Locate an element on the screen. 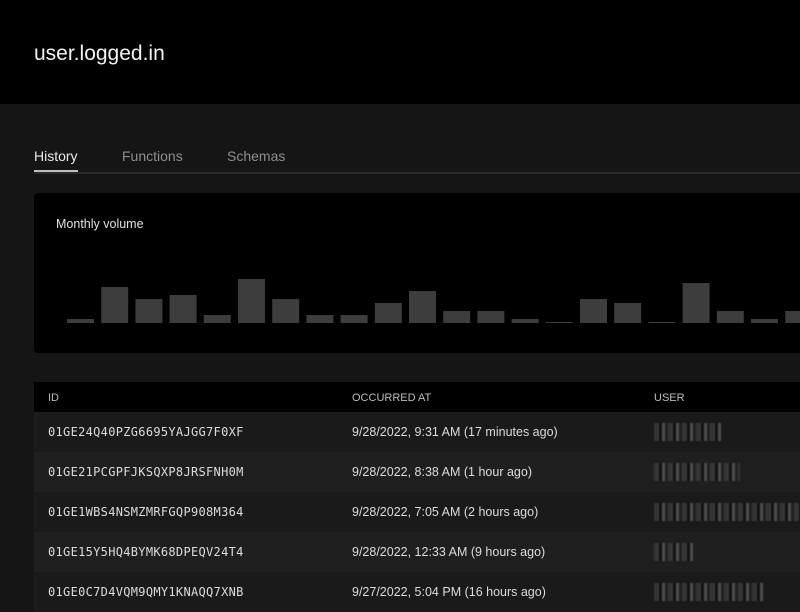  column-header-occurred-at: OCCURRED AT is located at coordinates (392, 398).